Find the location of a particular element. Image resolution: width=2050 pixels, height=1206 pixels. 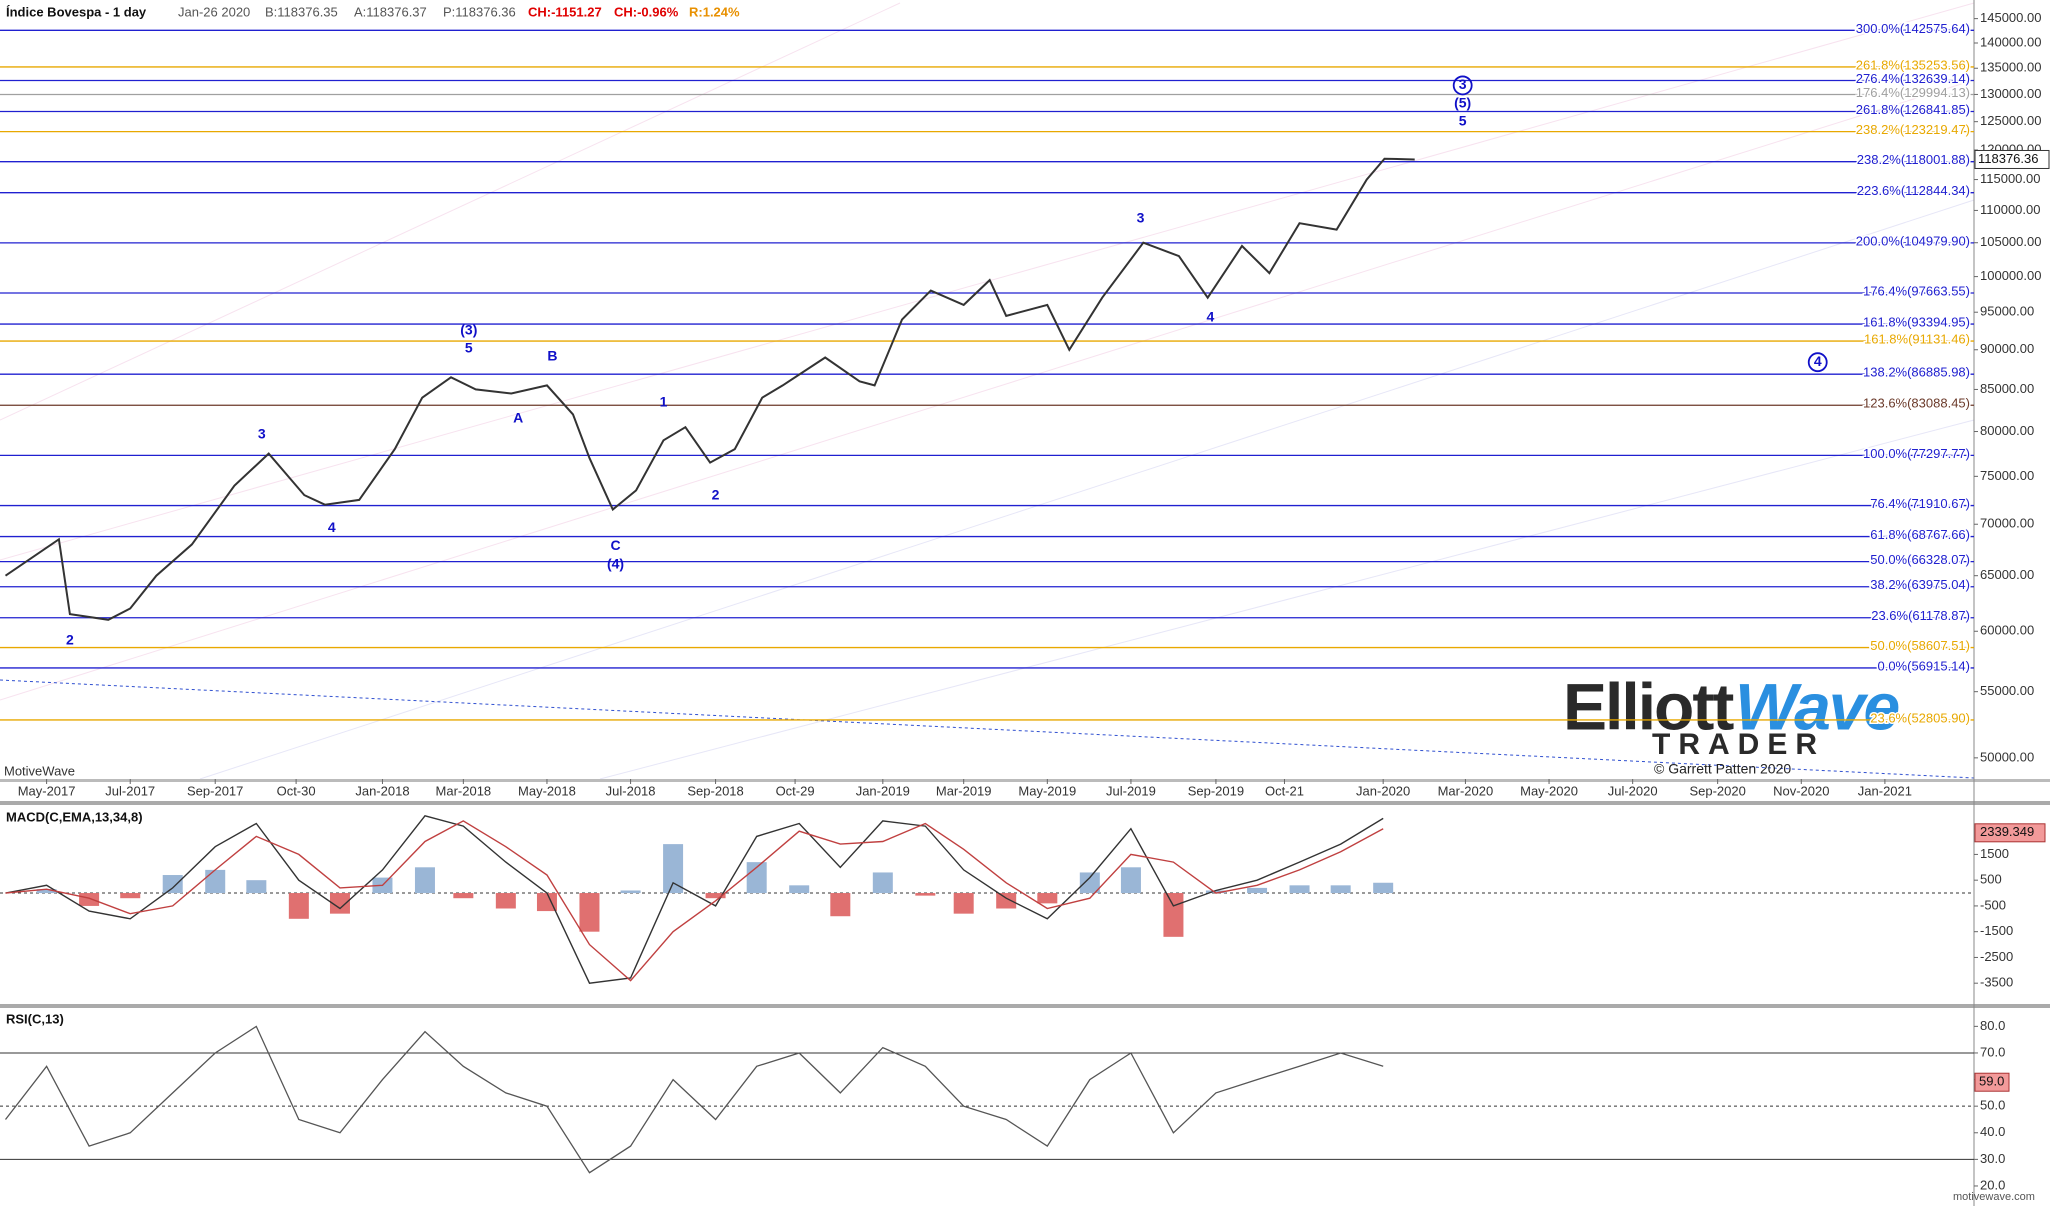

fib-label: 176.4%(97663.55) is located at coordinates (1916, 290).